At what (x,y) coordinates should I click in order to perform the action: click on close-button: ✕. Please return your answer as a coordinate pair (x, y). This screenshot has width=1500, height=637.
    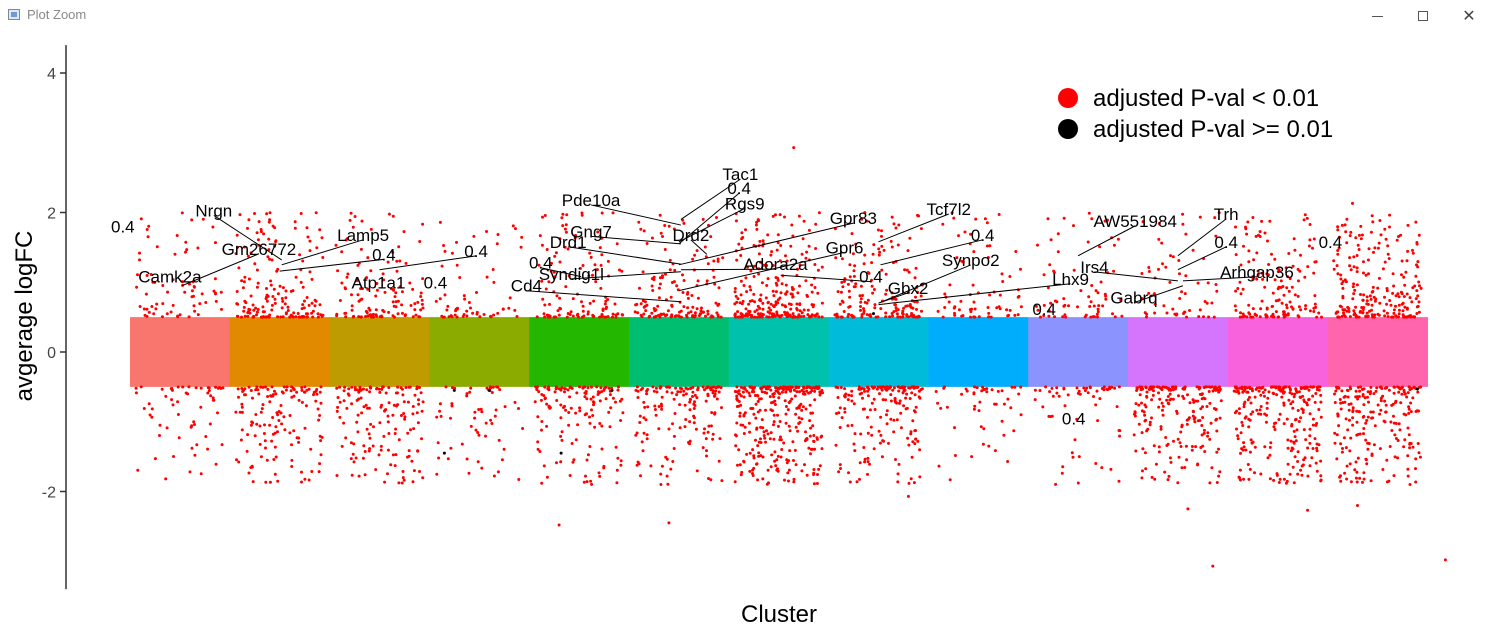
    Looking at the image, I should click on (1469, 16).